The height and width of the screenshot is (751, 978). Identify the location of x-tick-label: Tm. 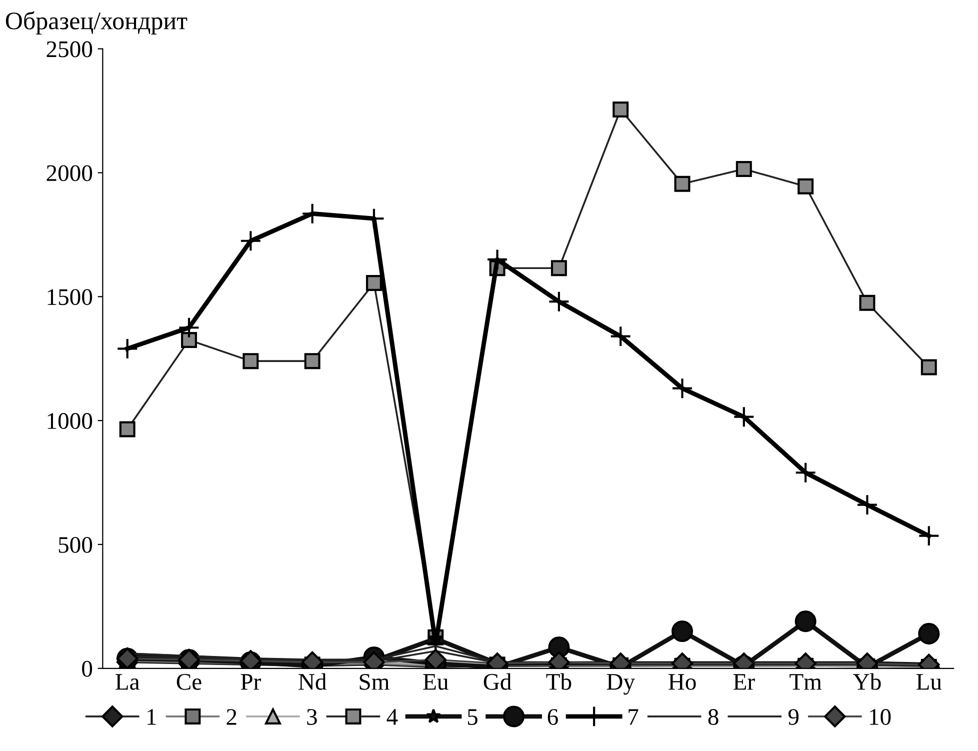
(806, 682).